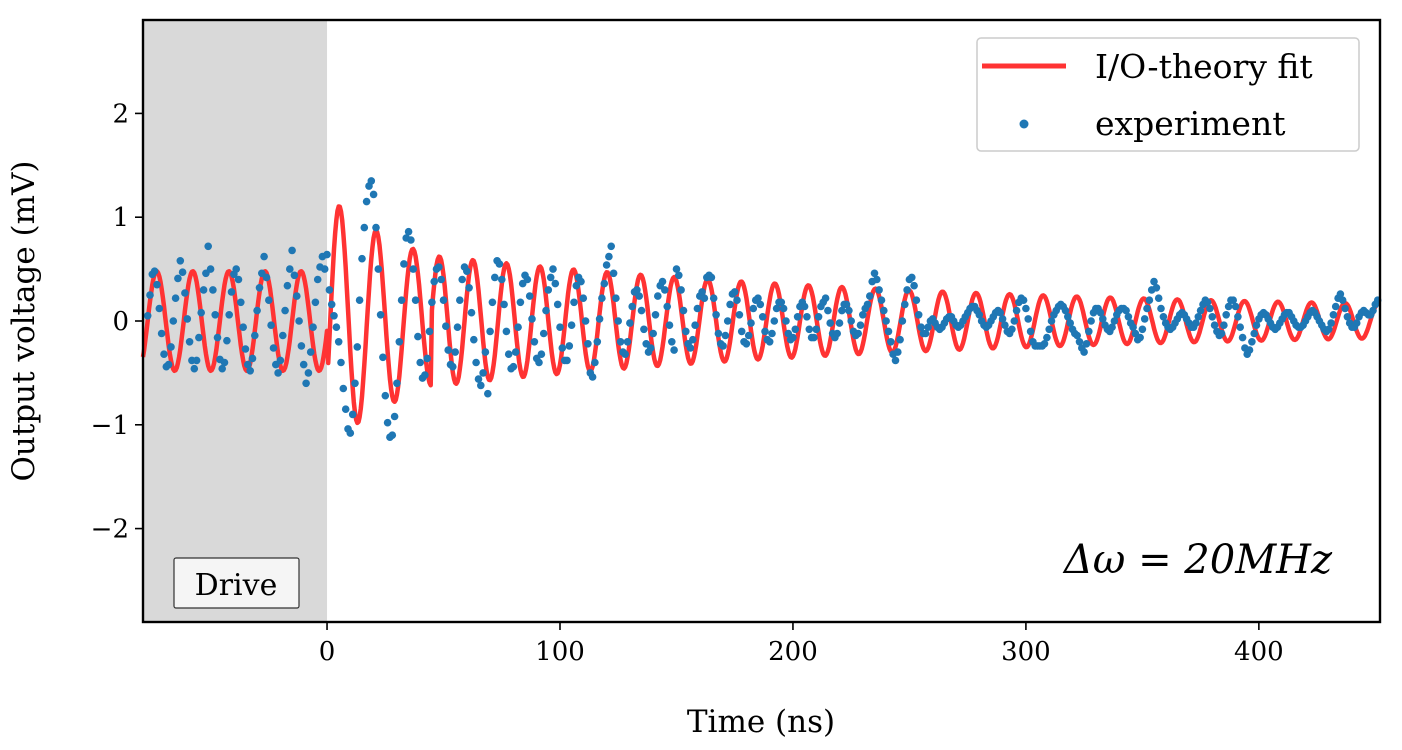 This screenshot has height=750, width=1402. I want to click on drive-label-text: Drive, so click(236, 585).